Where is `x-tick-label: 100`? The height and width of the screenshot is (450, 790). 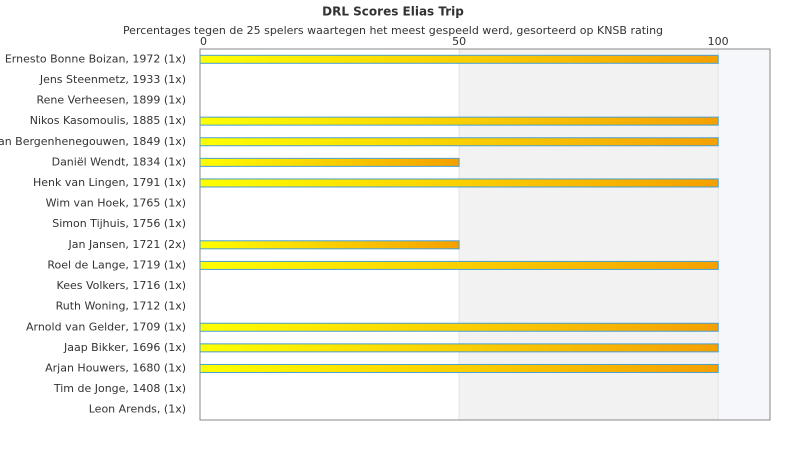
x-tick-label: 100 is located at coordinates (718, 41).